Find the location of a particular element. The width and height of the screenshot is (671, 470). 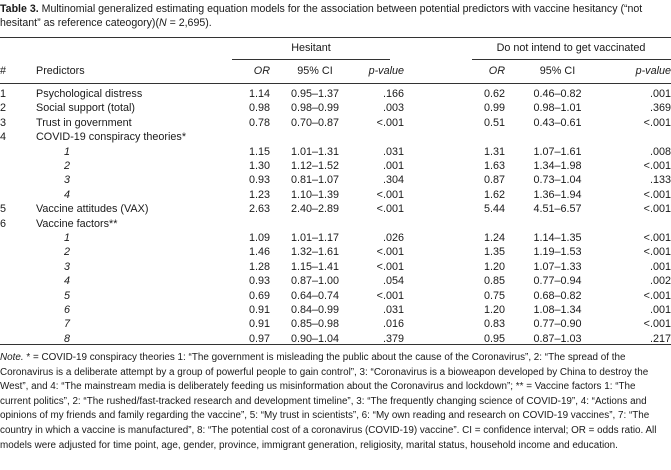

group-header-not-intend: Do not intend to get vaccinated is located at coordinates (571, 48).